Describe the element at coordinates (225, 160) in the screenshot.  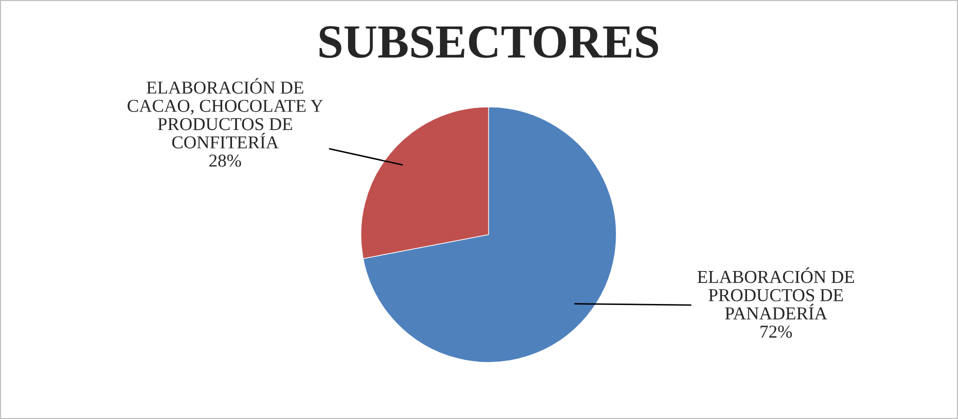
I see `data-label: 28%` at that location.